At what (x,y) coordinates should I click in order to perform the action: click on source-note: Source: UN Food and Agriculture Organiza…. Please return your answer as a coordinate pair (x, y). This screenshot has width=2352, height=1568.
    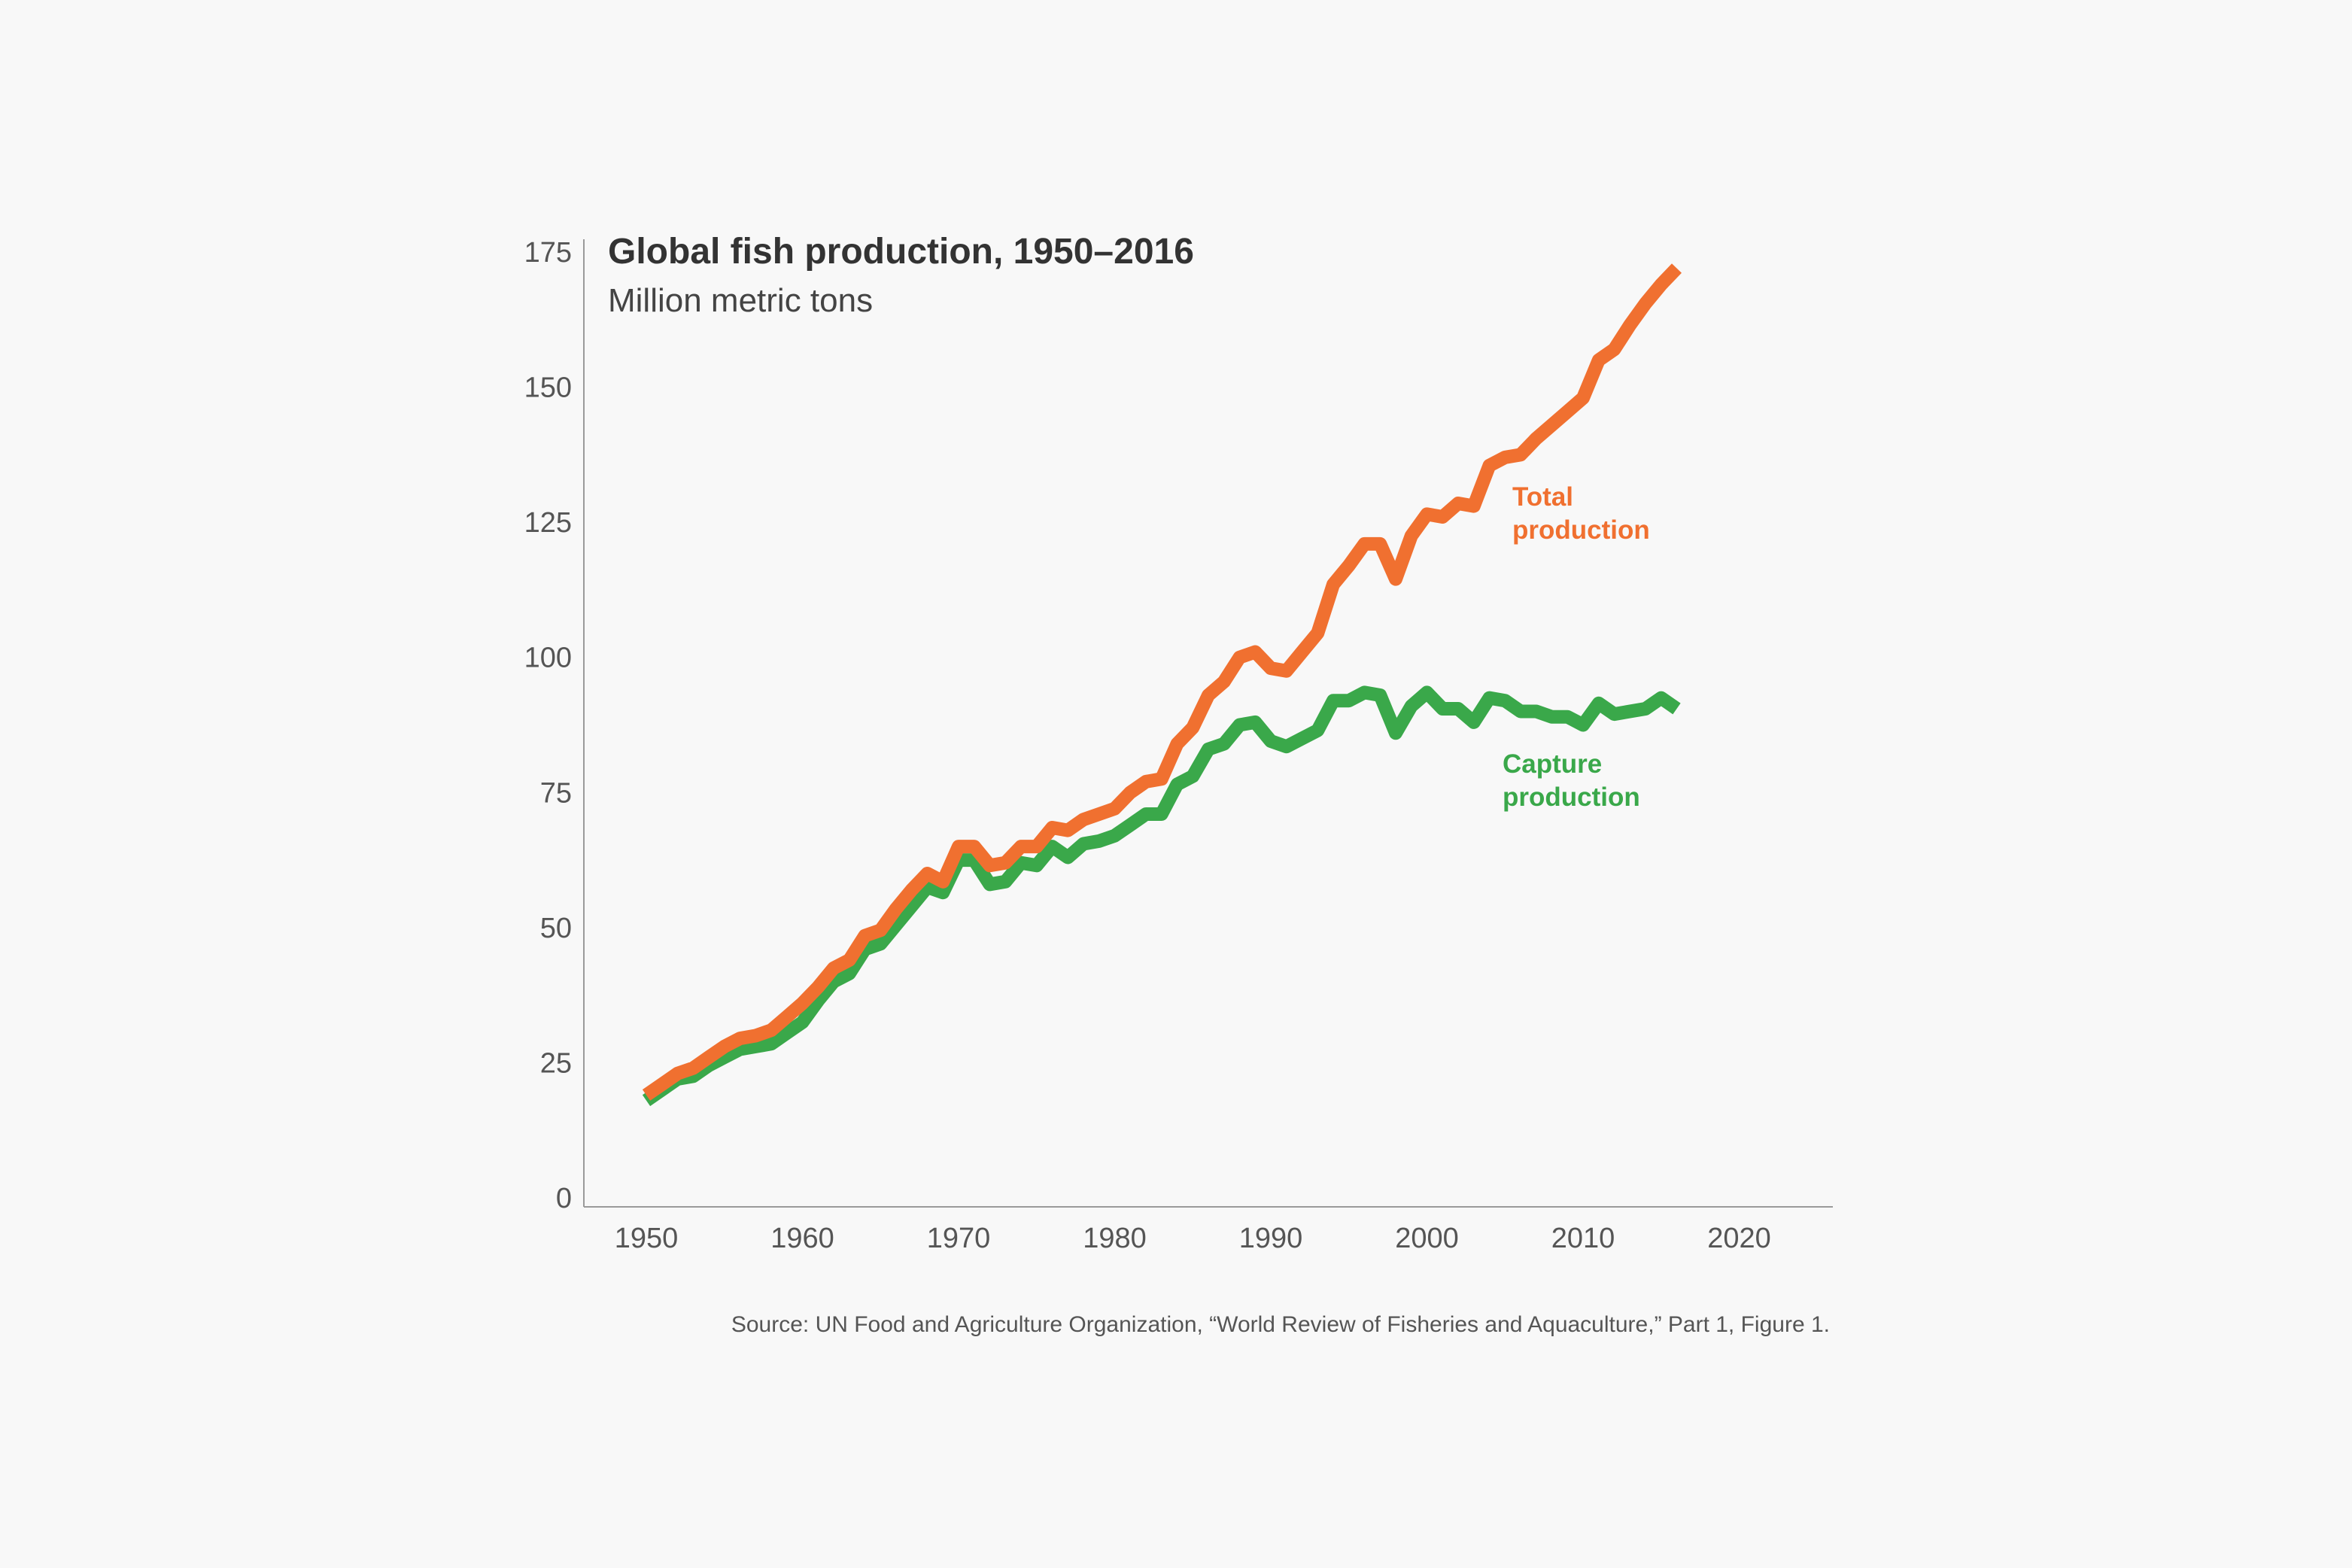
    Looking at the image, I should click on (1280, 1324).